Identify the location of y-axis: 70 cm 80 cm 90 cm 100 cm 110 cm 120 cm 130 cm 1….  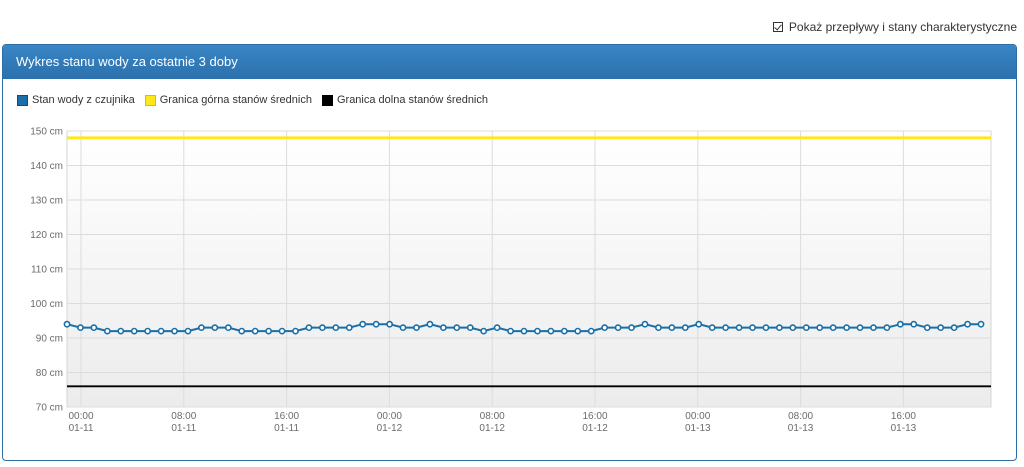
(46, 270).